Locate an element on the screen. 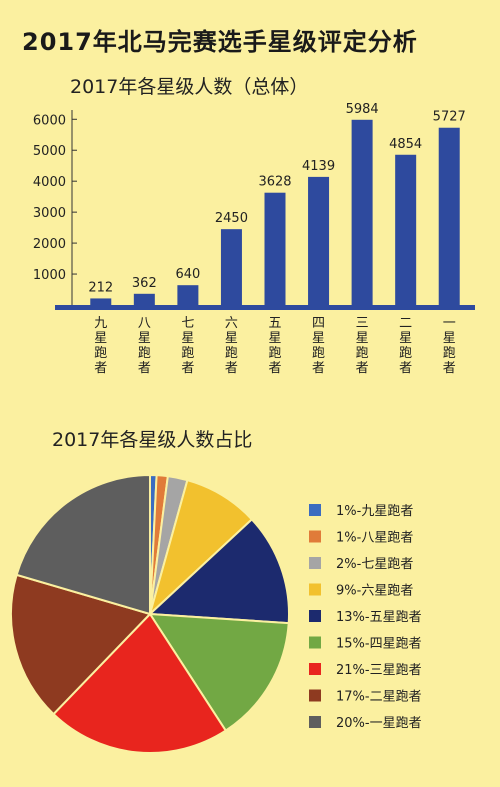 The width and height of the screenshot is (500, 787). bar-value-label: 362 is located at coordinates (144, 283).